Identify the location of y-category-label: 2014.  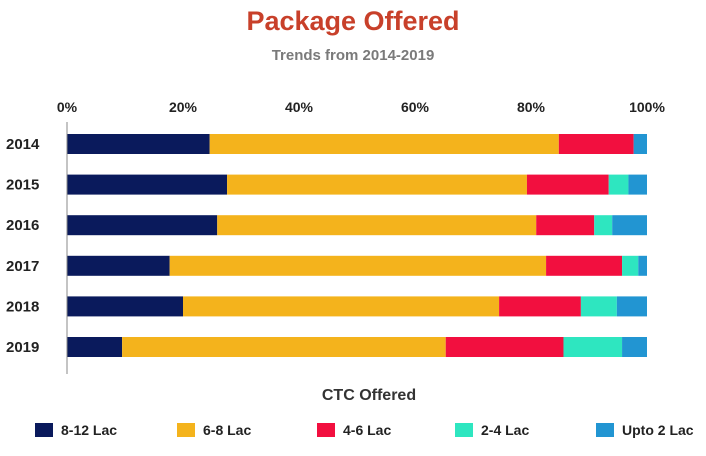
(23, 144).